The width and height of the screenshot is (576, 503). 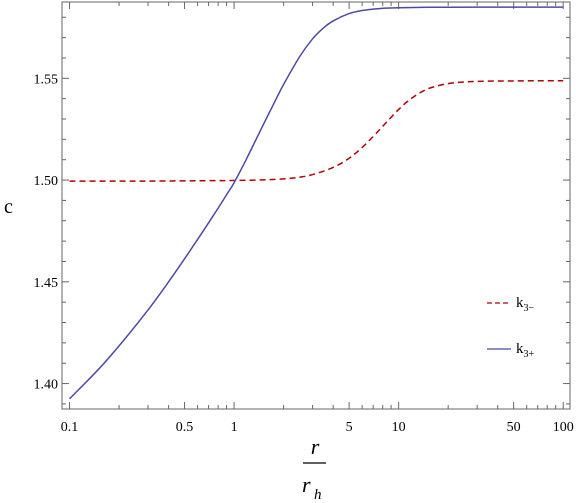 I want to click on x-axis-label-denominator-subscript: h, so click(x=318, y=495).